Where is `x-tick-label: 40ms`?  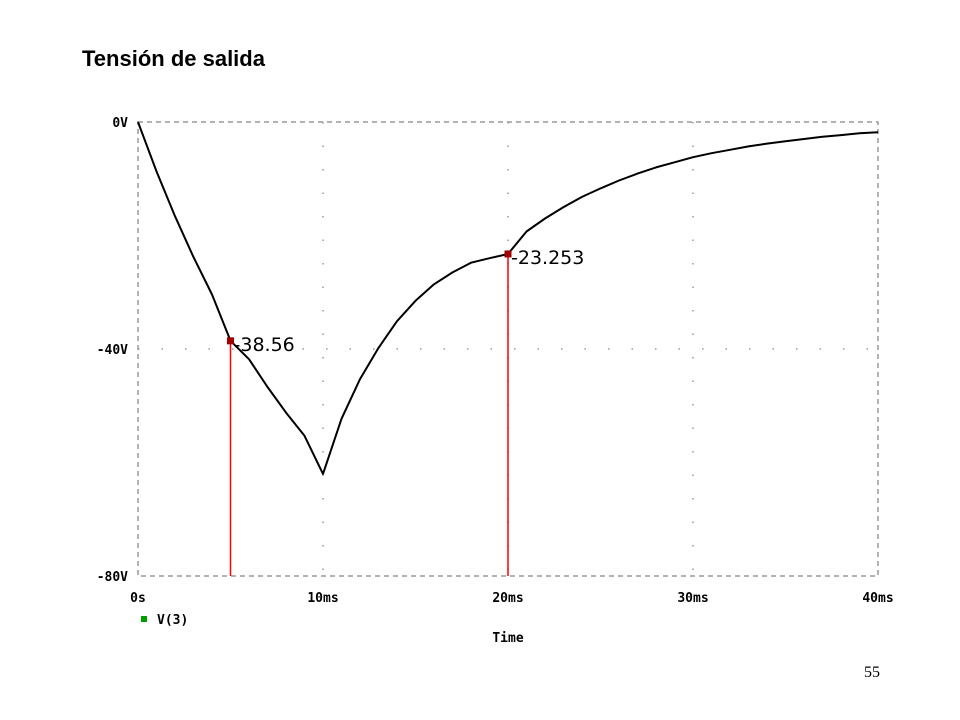 x-tick-label: 40ms is located at coordinates (877, 598).